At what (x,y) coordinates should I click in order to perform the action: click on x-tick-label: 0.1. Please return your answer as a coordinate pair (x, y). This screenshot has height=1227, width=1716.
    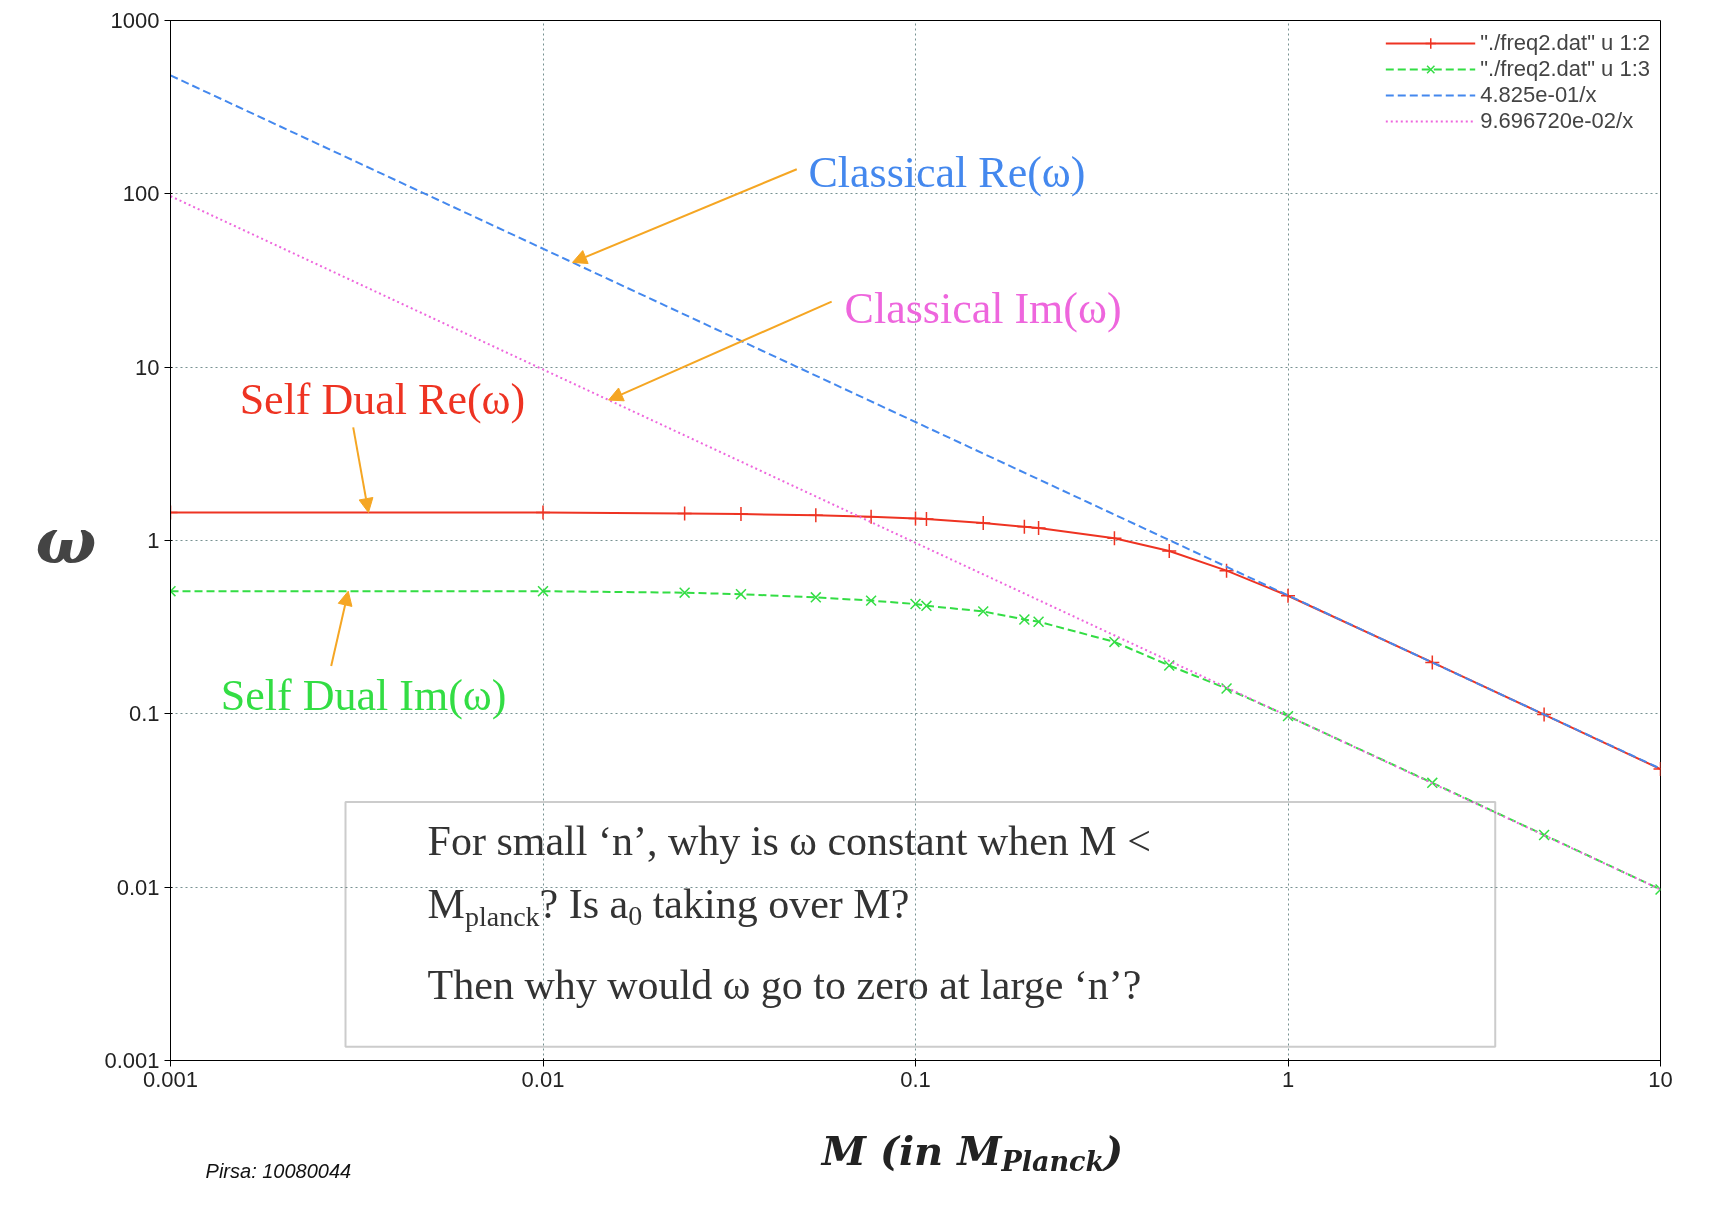
    Looking at the image, I should click on (915, 1079).